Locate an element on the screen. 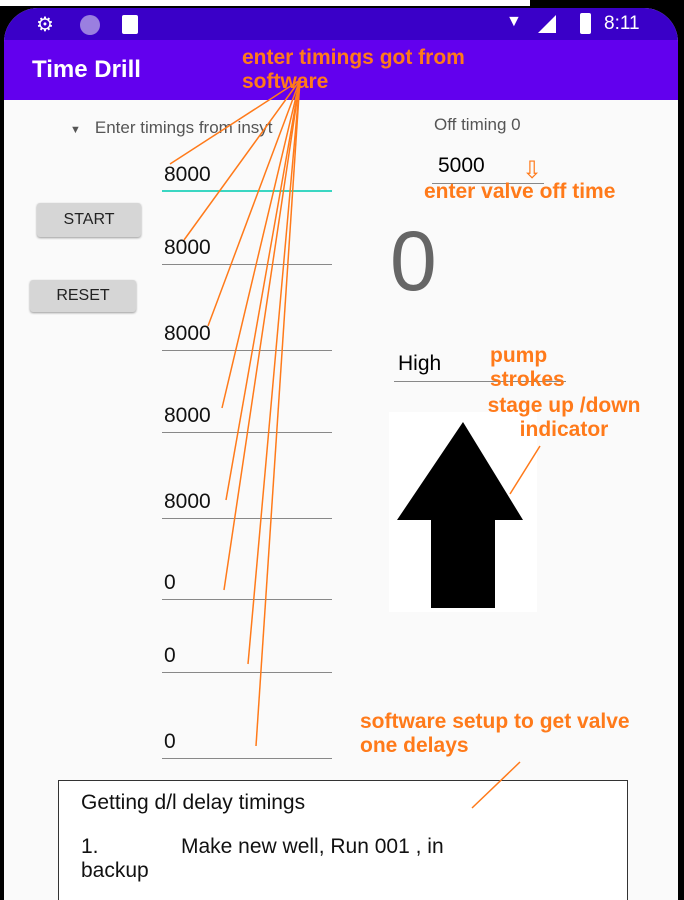 The image size is (684, 900). timing-input-2: 8000 is located at coordinates (247, 250).